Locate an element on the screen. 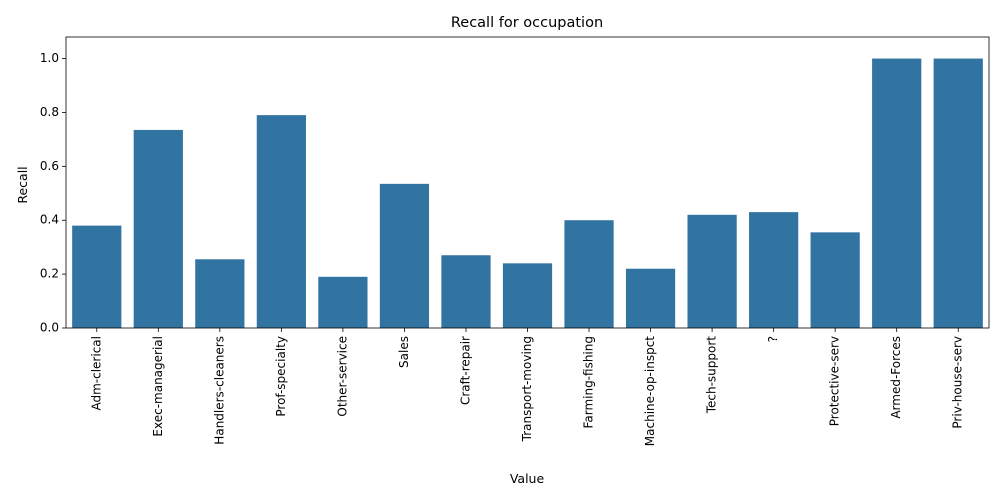 Image resolution: width=1000 pixels, height=504 pixels. bar-unknown is located at coordinates (774, 270).